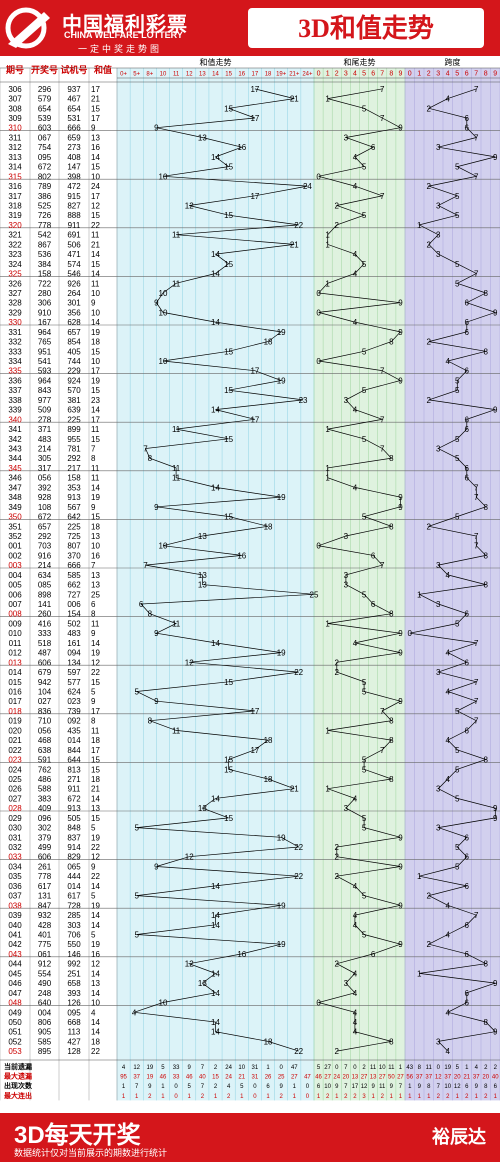 The width and height of the screenshot is (500, 1162). What do you see at coordinates (15, 439) in the screenshot?
I see `issue-cell: 342` at bounding box center [15, 439].